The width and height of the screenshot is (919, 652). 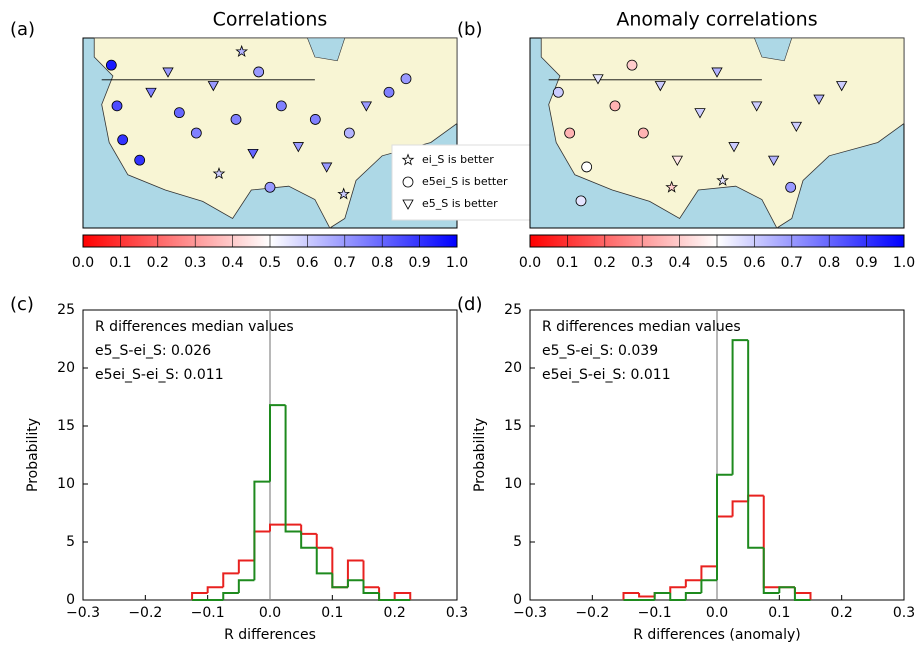 I want to click on colorbar-tick-label: 0.4, so click(x=232, y=263).